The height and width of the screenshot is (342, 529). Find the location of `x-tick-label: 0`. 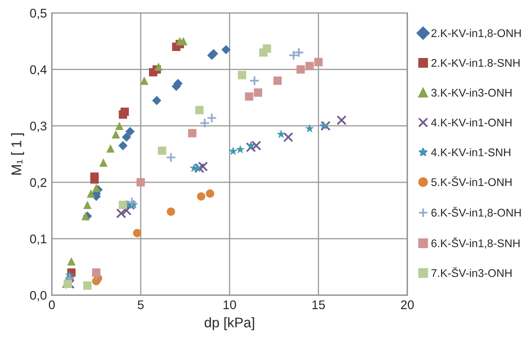

x-tick-label: 0 is located at coordinates (51, 305).